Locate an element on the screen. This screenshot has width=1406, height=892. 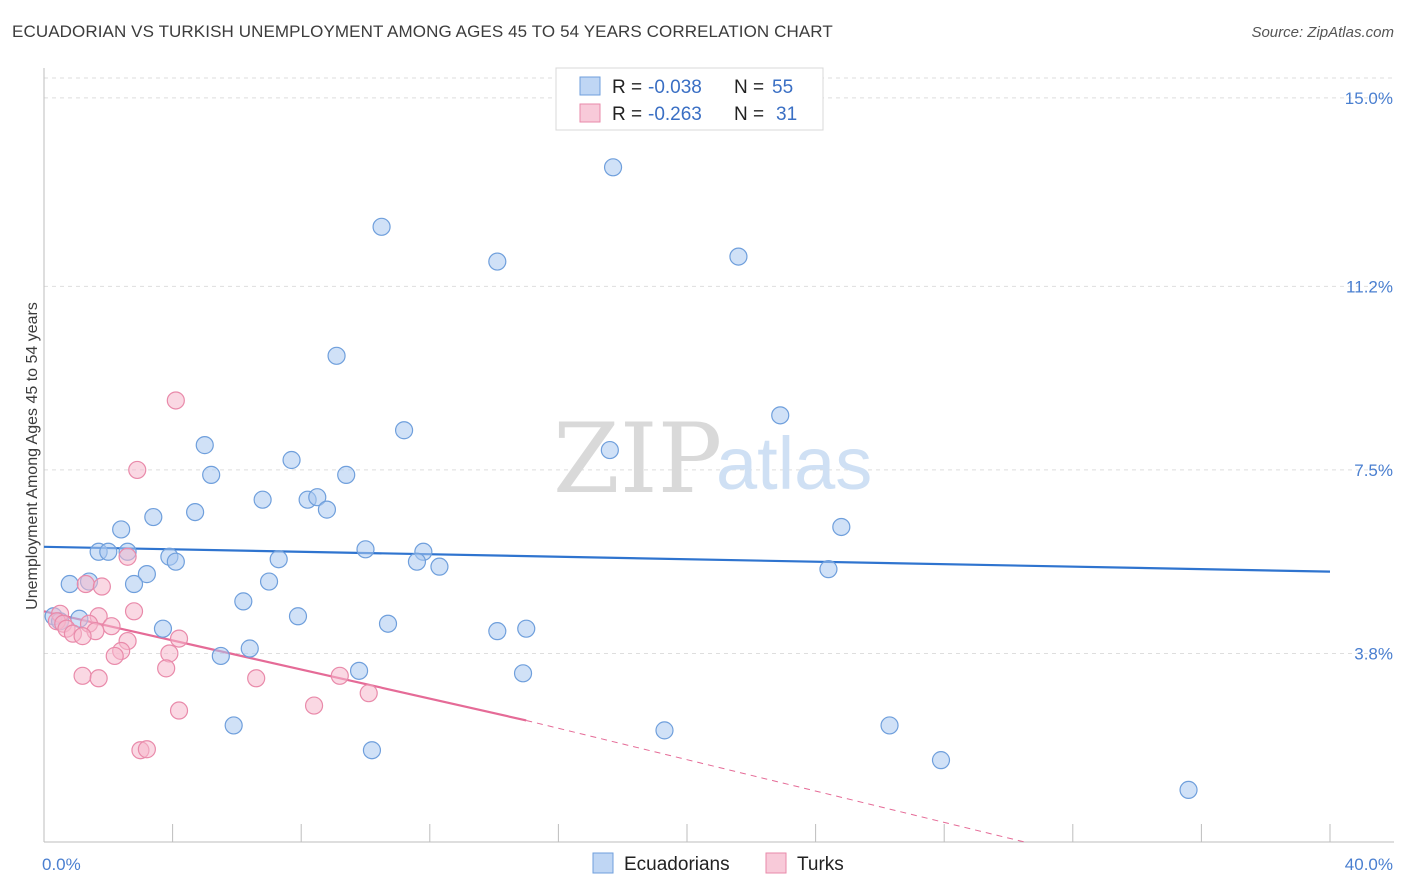
trend-line-turks-extension is located at coordinates (775, 781).